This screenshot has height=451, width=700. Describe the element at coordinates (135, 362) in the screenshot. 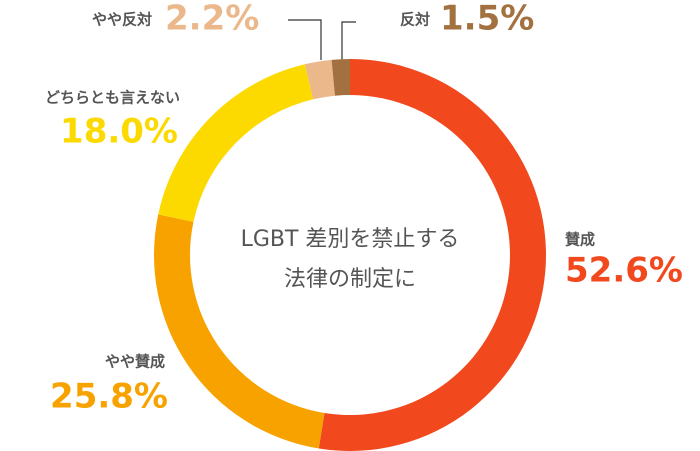

I see `category-label: やや賛成` at that location.